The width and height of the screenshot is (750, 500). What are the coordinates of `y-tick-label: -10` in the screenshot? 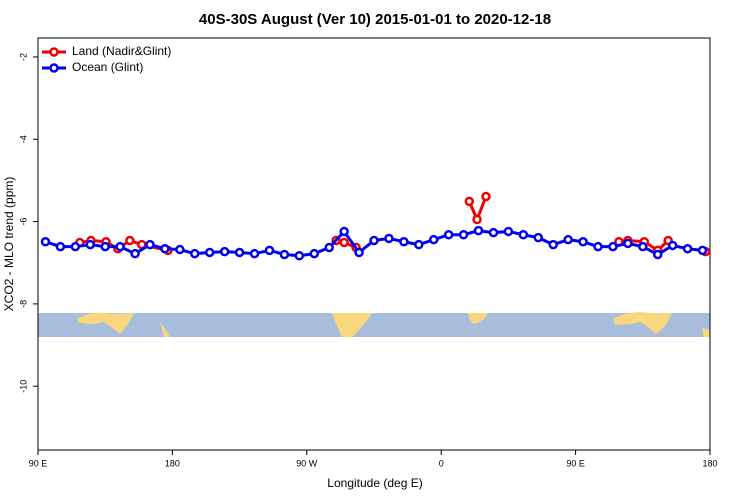 It's located at (23, 386).